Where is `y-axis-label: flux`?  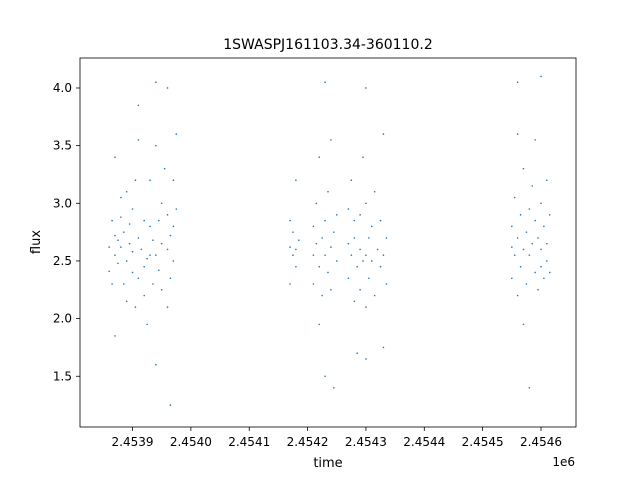
y-axis-label: flux is located at coordinates (36, 242).